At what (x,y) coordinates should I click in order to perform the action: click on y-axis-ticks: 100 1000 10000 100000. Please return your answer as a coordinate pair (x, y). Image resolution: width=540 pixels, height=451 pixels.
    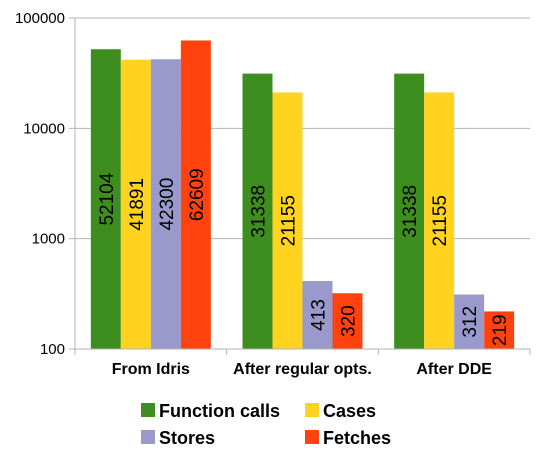
    Looking at the image, I should click on (40, 184).